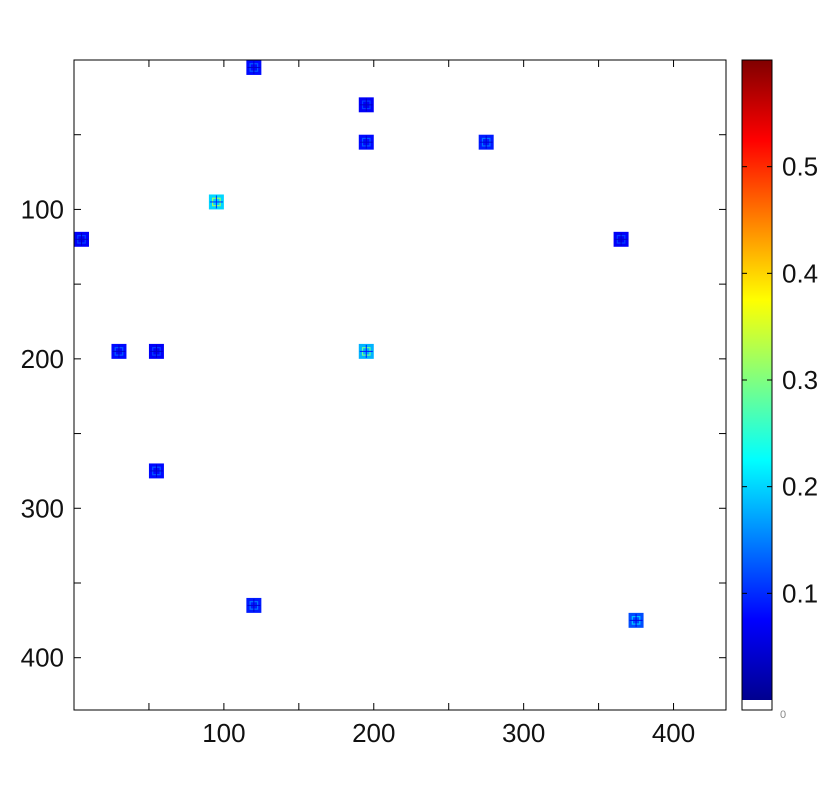 The image size is (830, 800). Describe the element at coordinates (800, 487) in the screenshot. I see `colorbar-tick-label: 0.2` at that location.